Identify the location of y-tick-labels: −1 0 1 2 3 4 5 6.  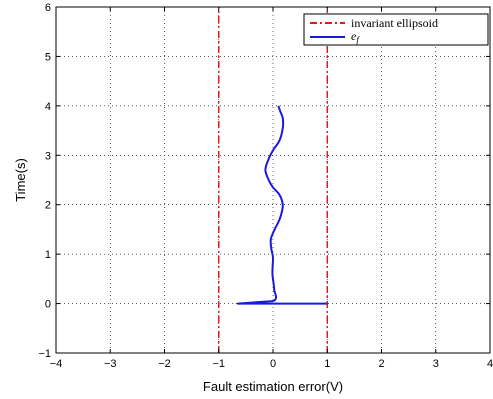
(44, 181).